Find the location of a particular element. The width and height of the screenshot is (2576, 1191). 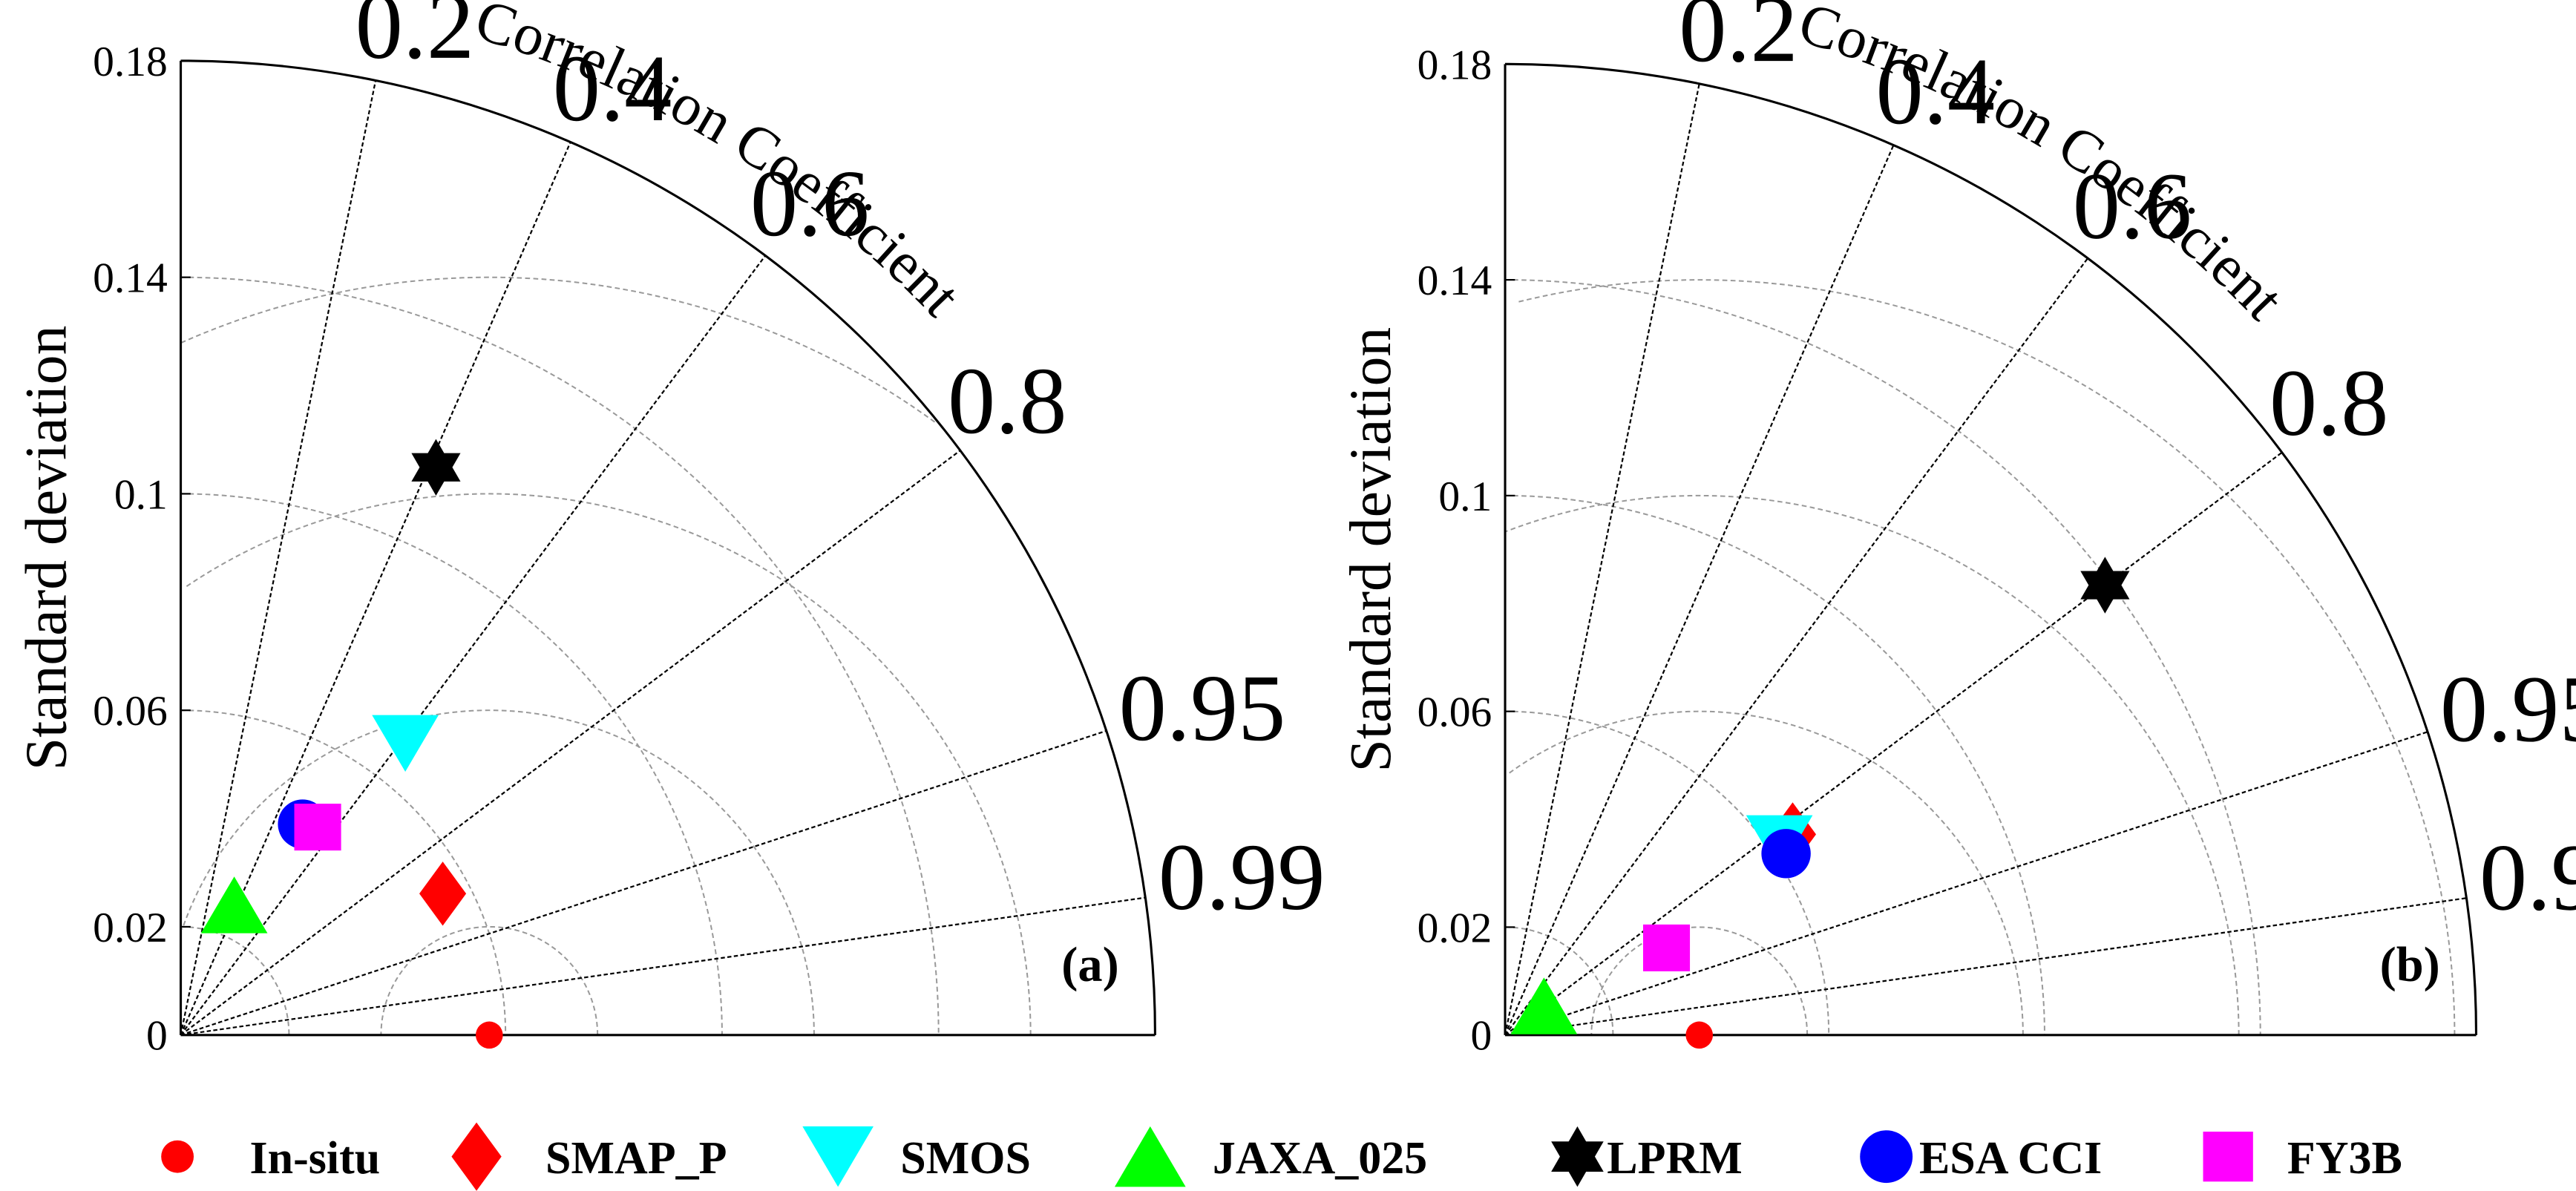

panel-label: (b) is located at coordinates (2410, 965).